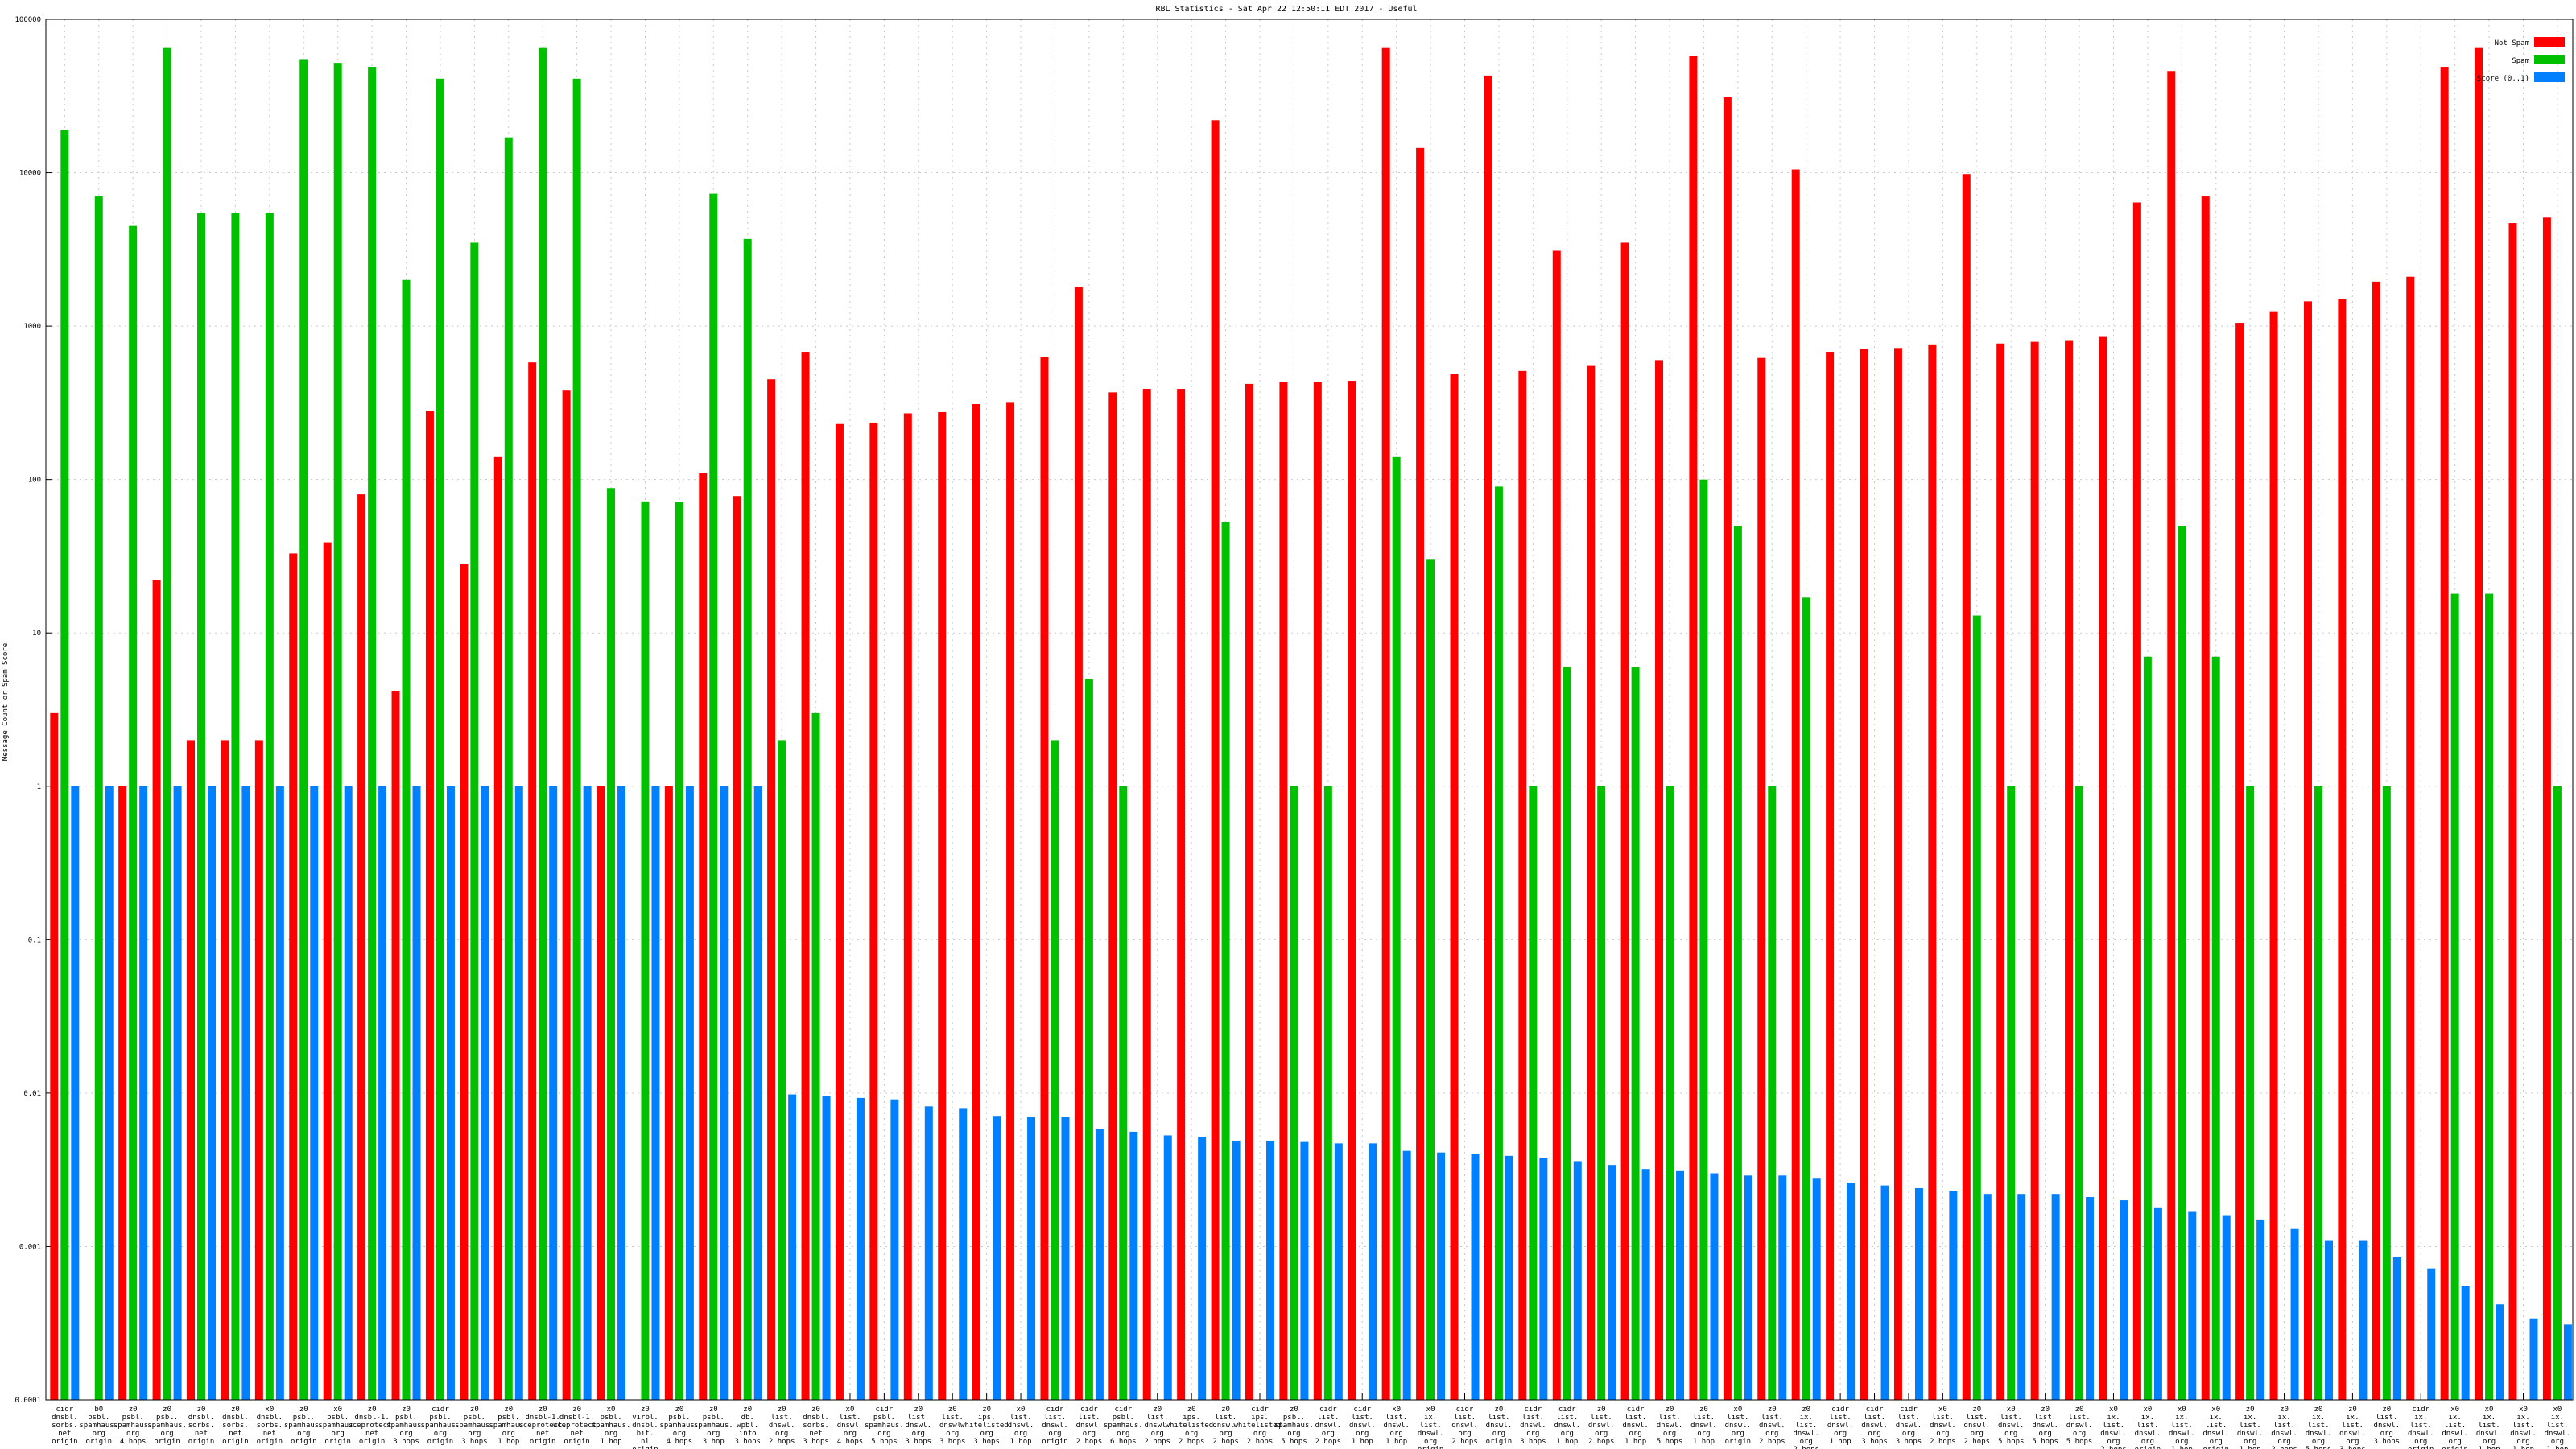 This screenshot has height=1449, width=2576. Describe the element at coordinates (2549, 77) in the screenshot. I see `legend-swatch` at that location.